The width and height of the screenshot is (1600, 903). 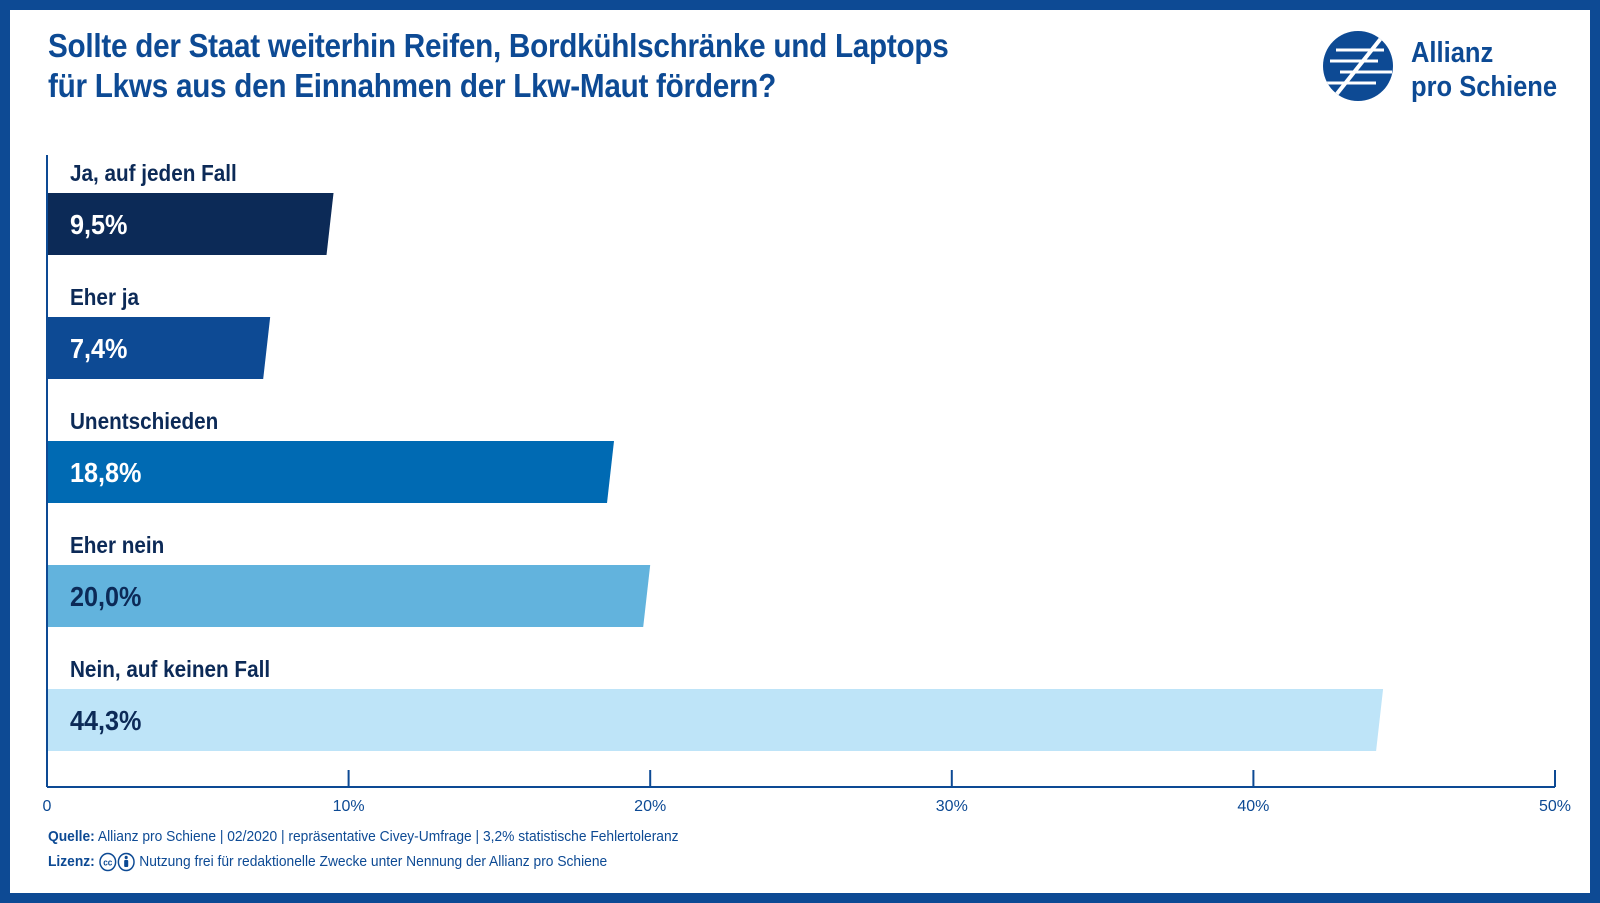 I want to click on logo-wordmark: Allianz pro Schiene, so click(x=1484, y=70).